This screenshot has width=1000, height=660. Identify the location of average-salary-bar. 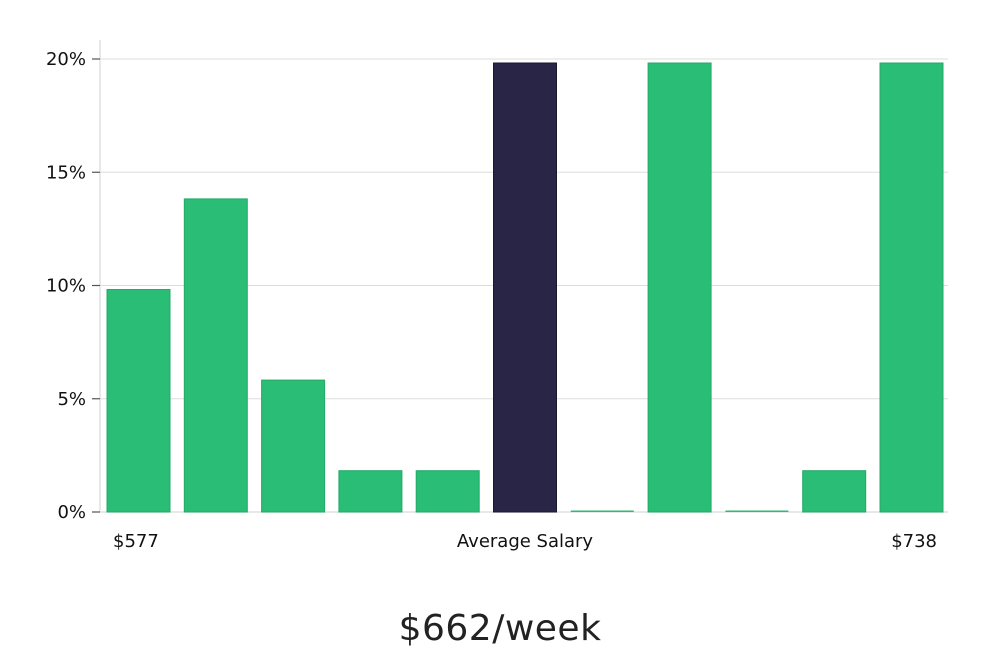
(525, 287).